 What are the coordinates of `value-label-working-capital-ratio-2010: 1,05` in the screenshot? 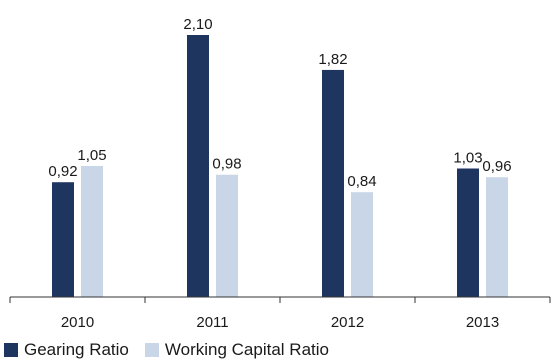 It's located at (91, 155).